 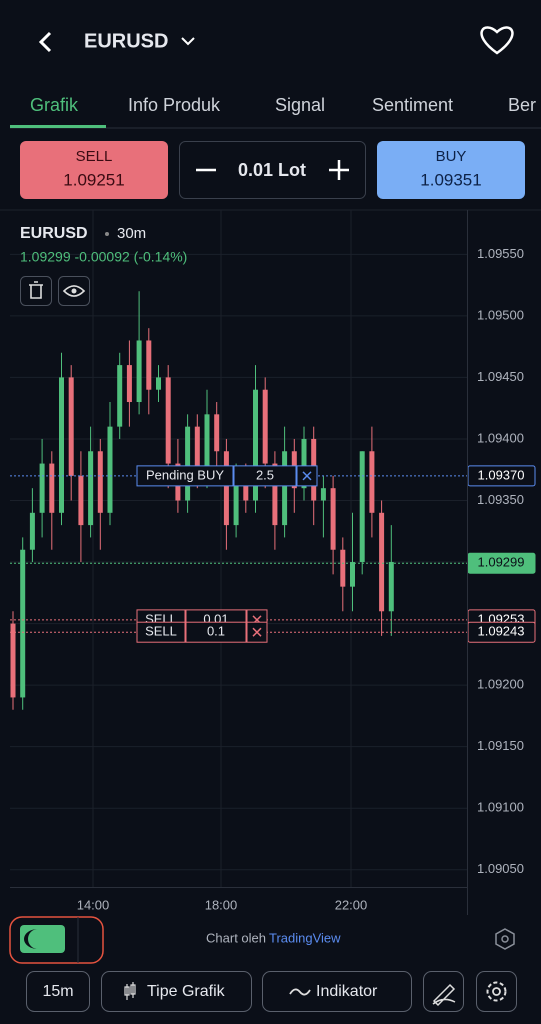 What do you see at coordinates (188, 41) in the screenshot?
I see `symbol-dropdown` at bounding box center [188, 41].